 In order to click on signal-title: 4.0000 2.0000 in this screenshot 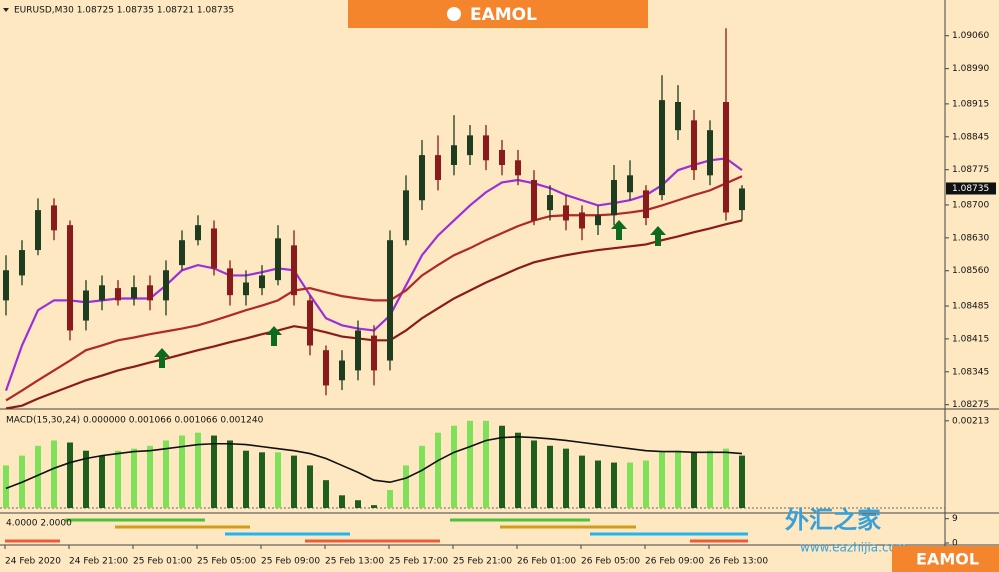, I will do `click(39, 524)`.